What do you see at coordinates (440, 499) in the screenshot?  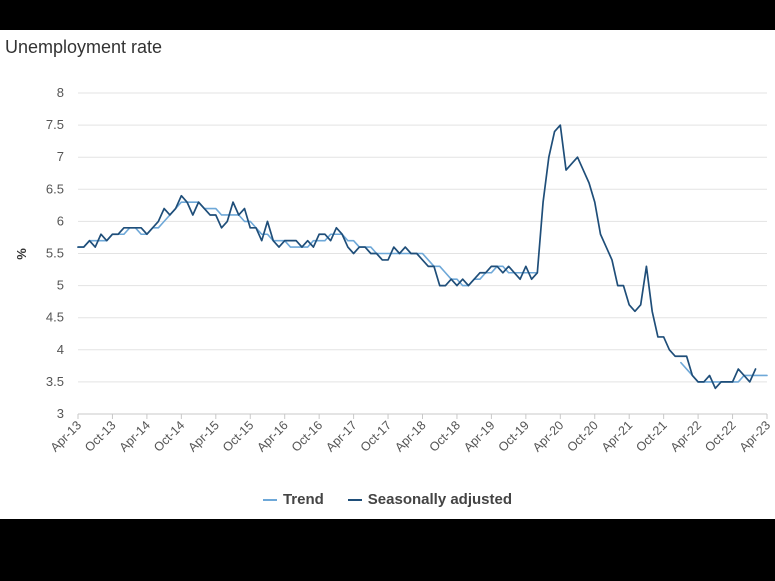 I see `legend-label: Seasonally adjusted` at bounding box center [440, 499].